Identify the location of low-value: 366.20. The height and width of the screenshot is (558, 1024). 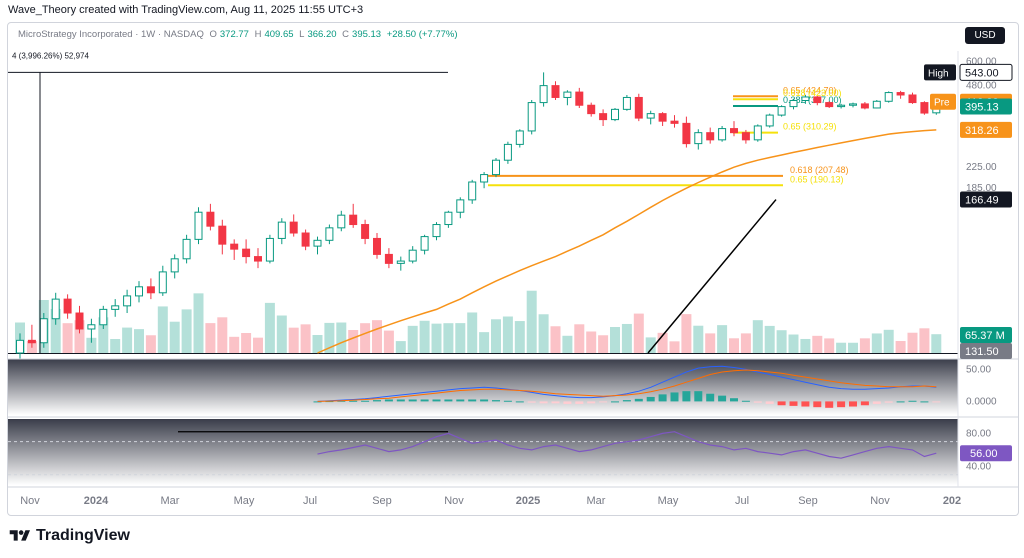
(322, 34).